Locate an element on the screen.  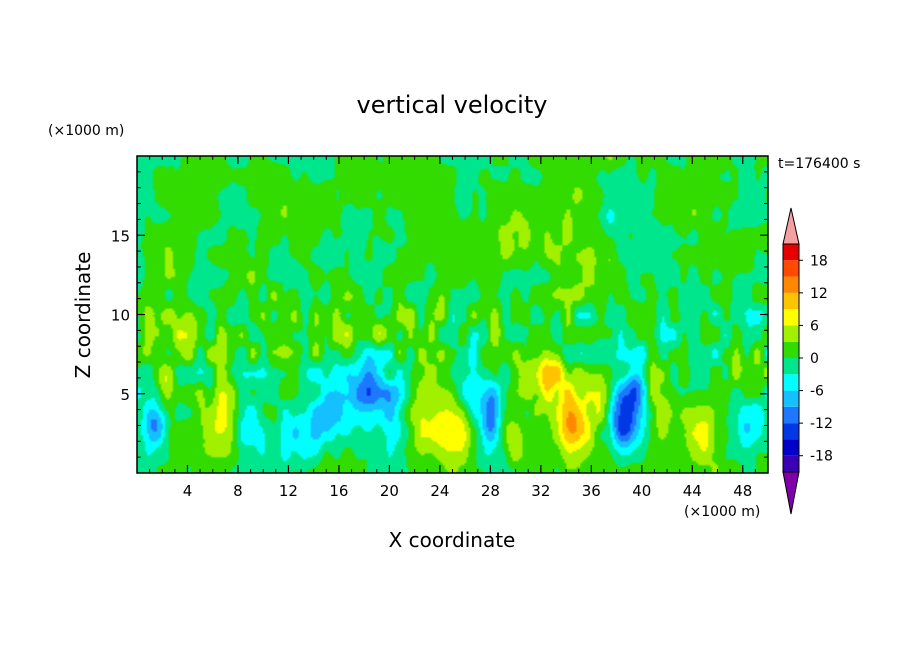
time-label: t=176400 s is located at coordinates (819, 164).